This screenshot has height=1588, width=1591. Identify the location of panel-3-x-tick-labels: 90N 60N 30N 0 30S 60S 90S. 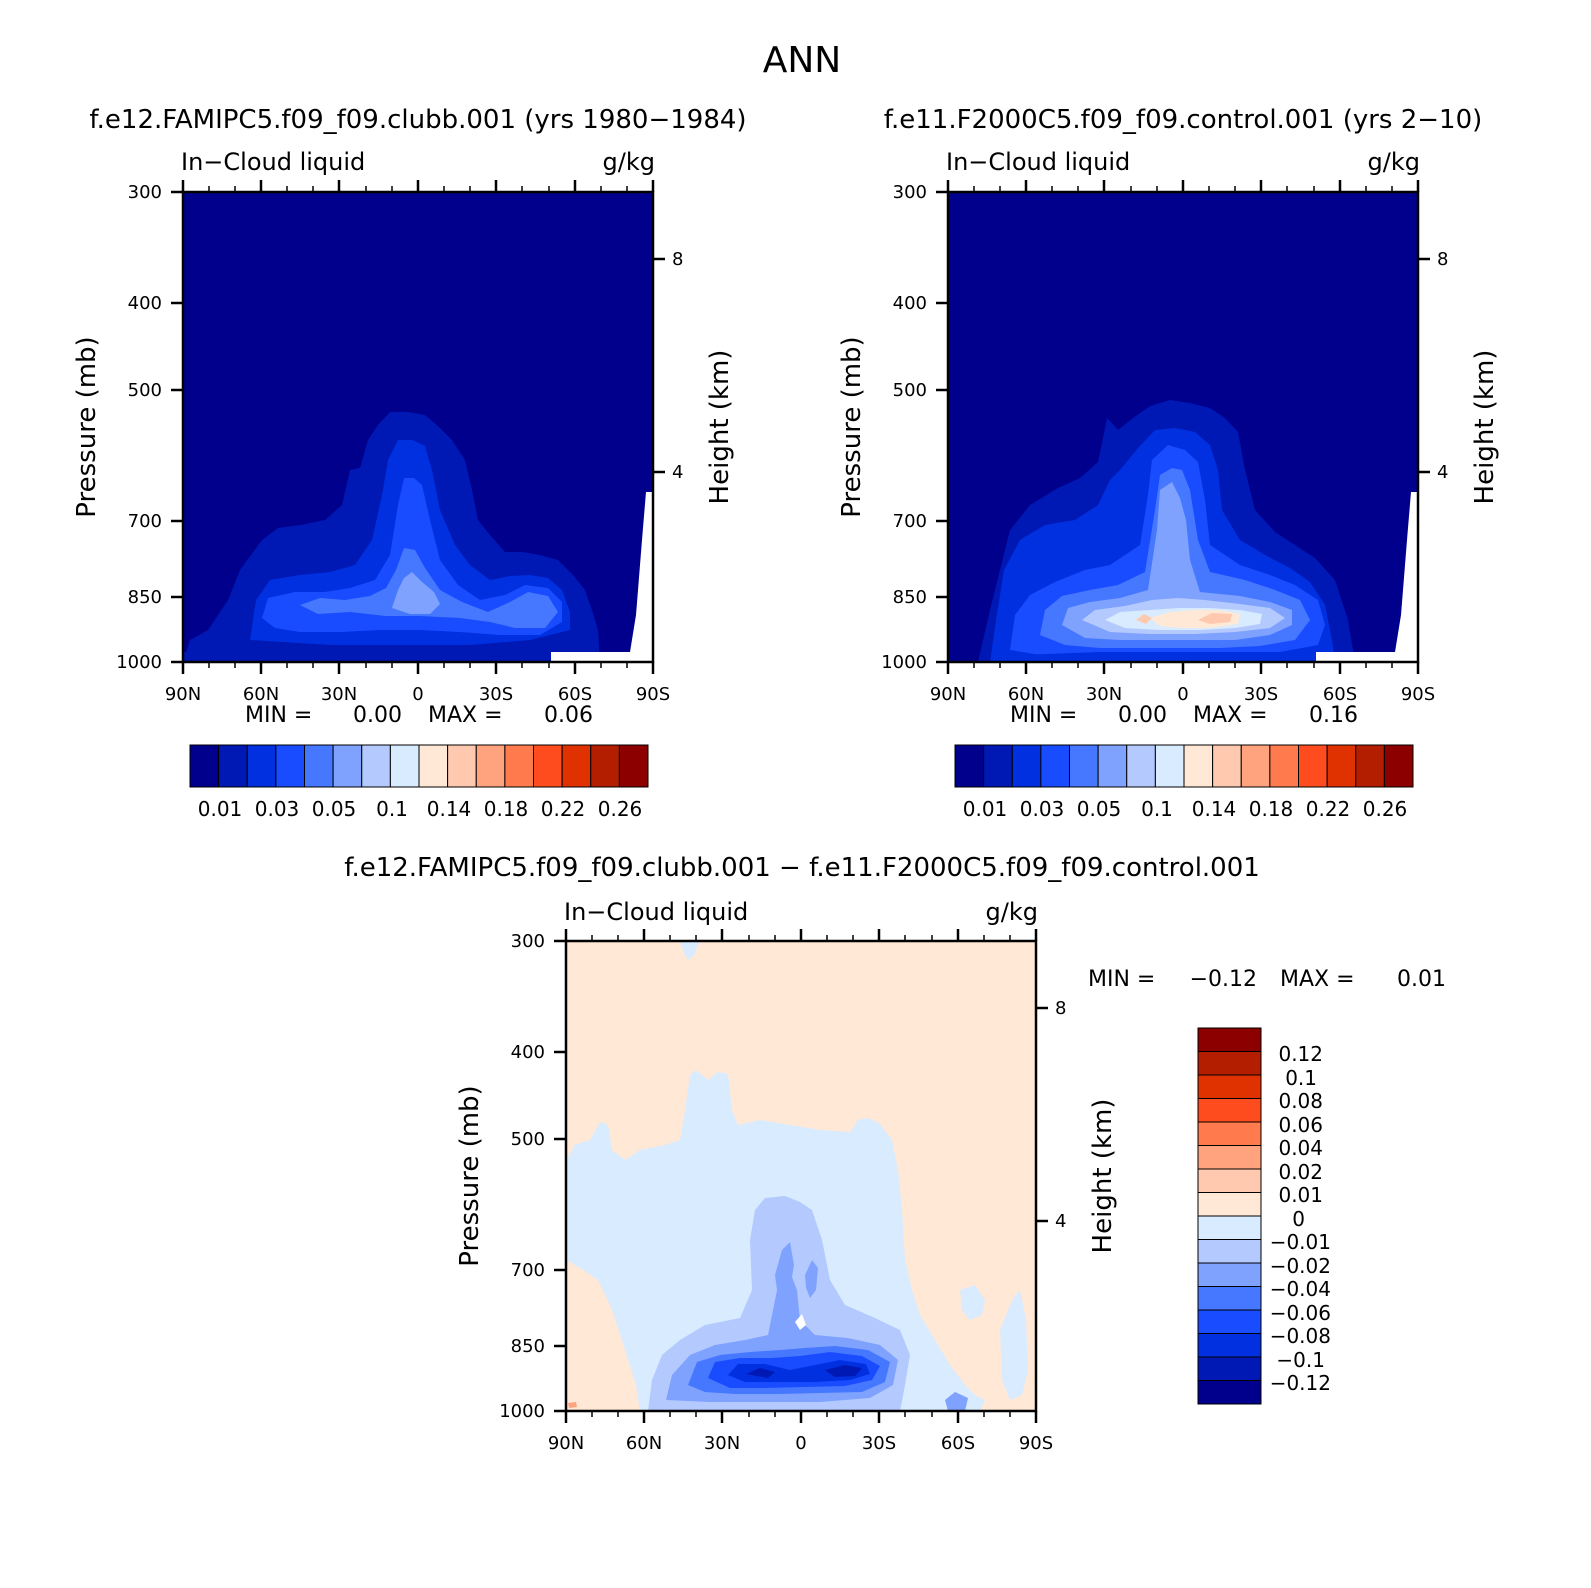
(800, 1443).